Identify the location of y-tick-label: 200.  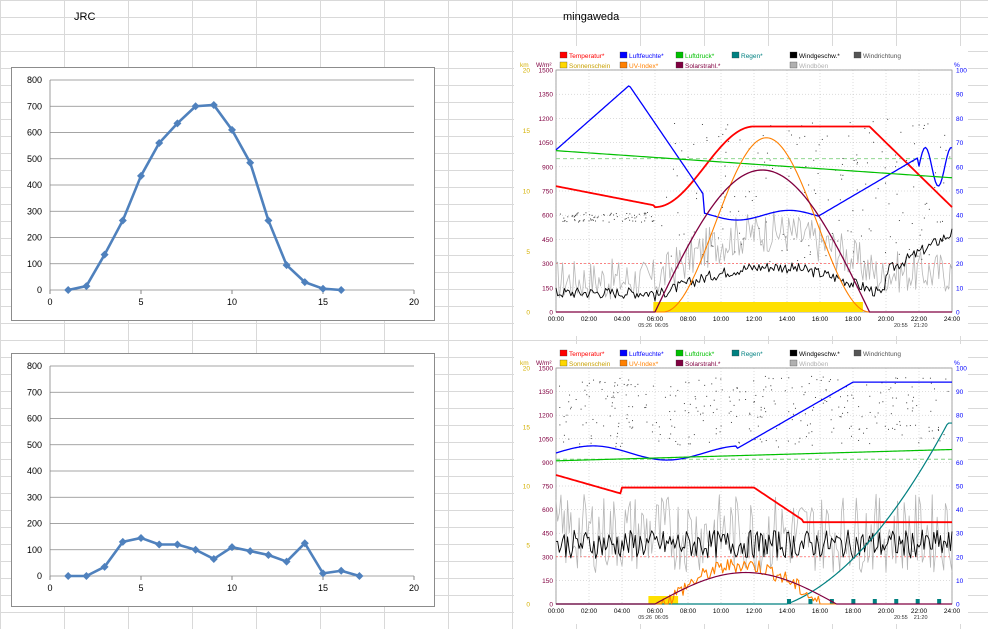
(34, 238).